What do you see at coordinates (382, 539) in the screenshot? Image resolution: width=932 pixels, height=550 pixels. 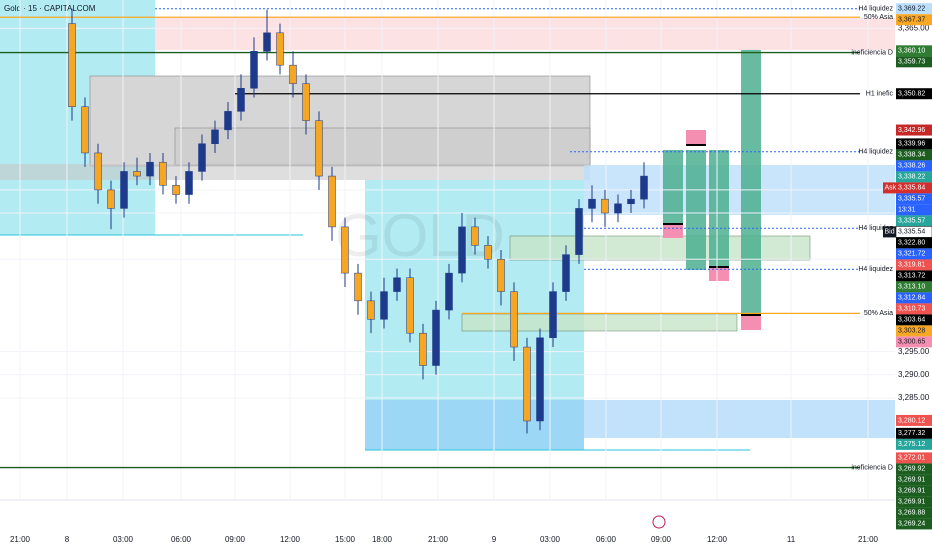 I see `x-tick-label: 18:00` at bounding box center [382, 539].